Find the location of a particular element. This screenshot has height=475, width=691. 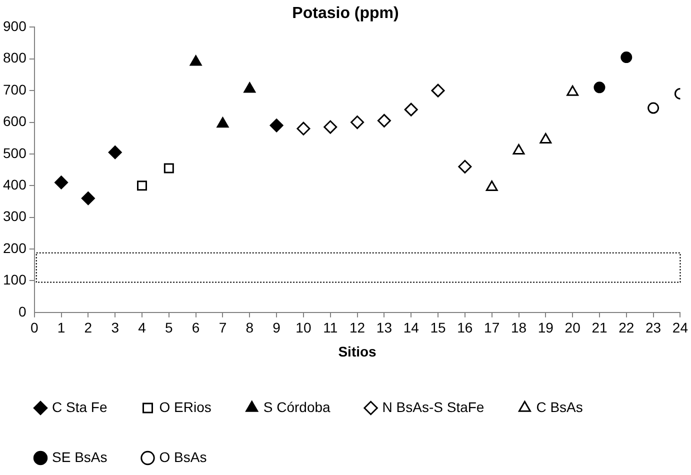

x-tick-label: 11 is located at coordinates (330, 328).